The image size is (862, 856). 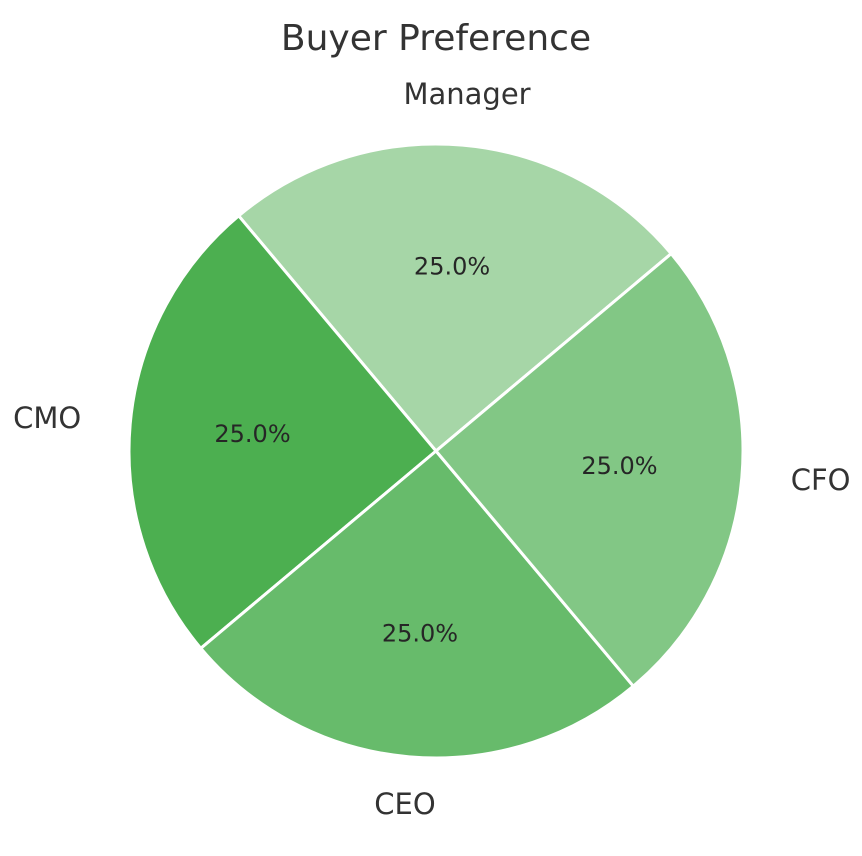 What do you see at coordinates (452, 267) in the screenshot?
I see `percent-label-manager: 25.0%` at bounding box center [452, 267].